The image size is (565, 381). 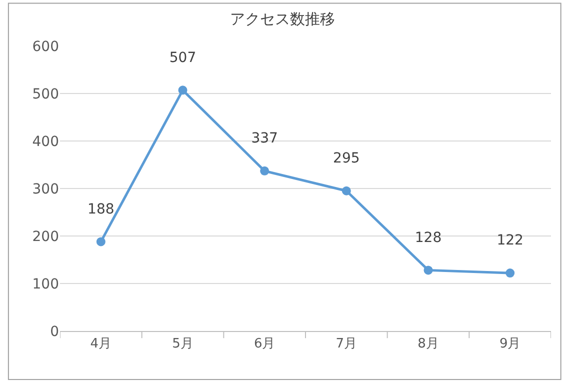 I want to click on data-label: 337, so click(x=264, y=138).